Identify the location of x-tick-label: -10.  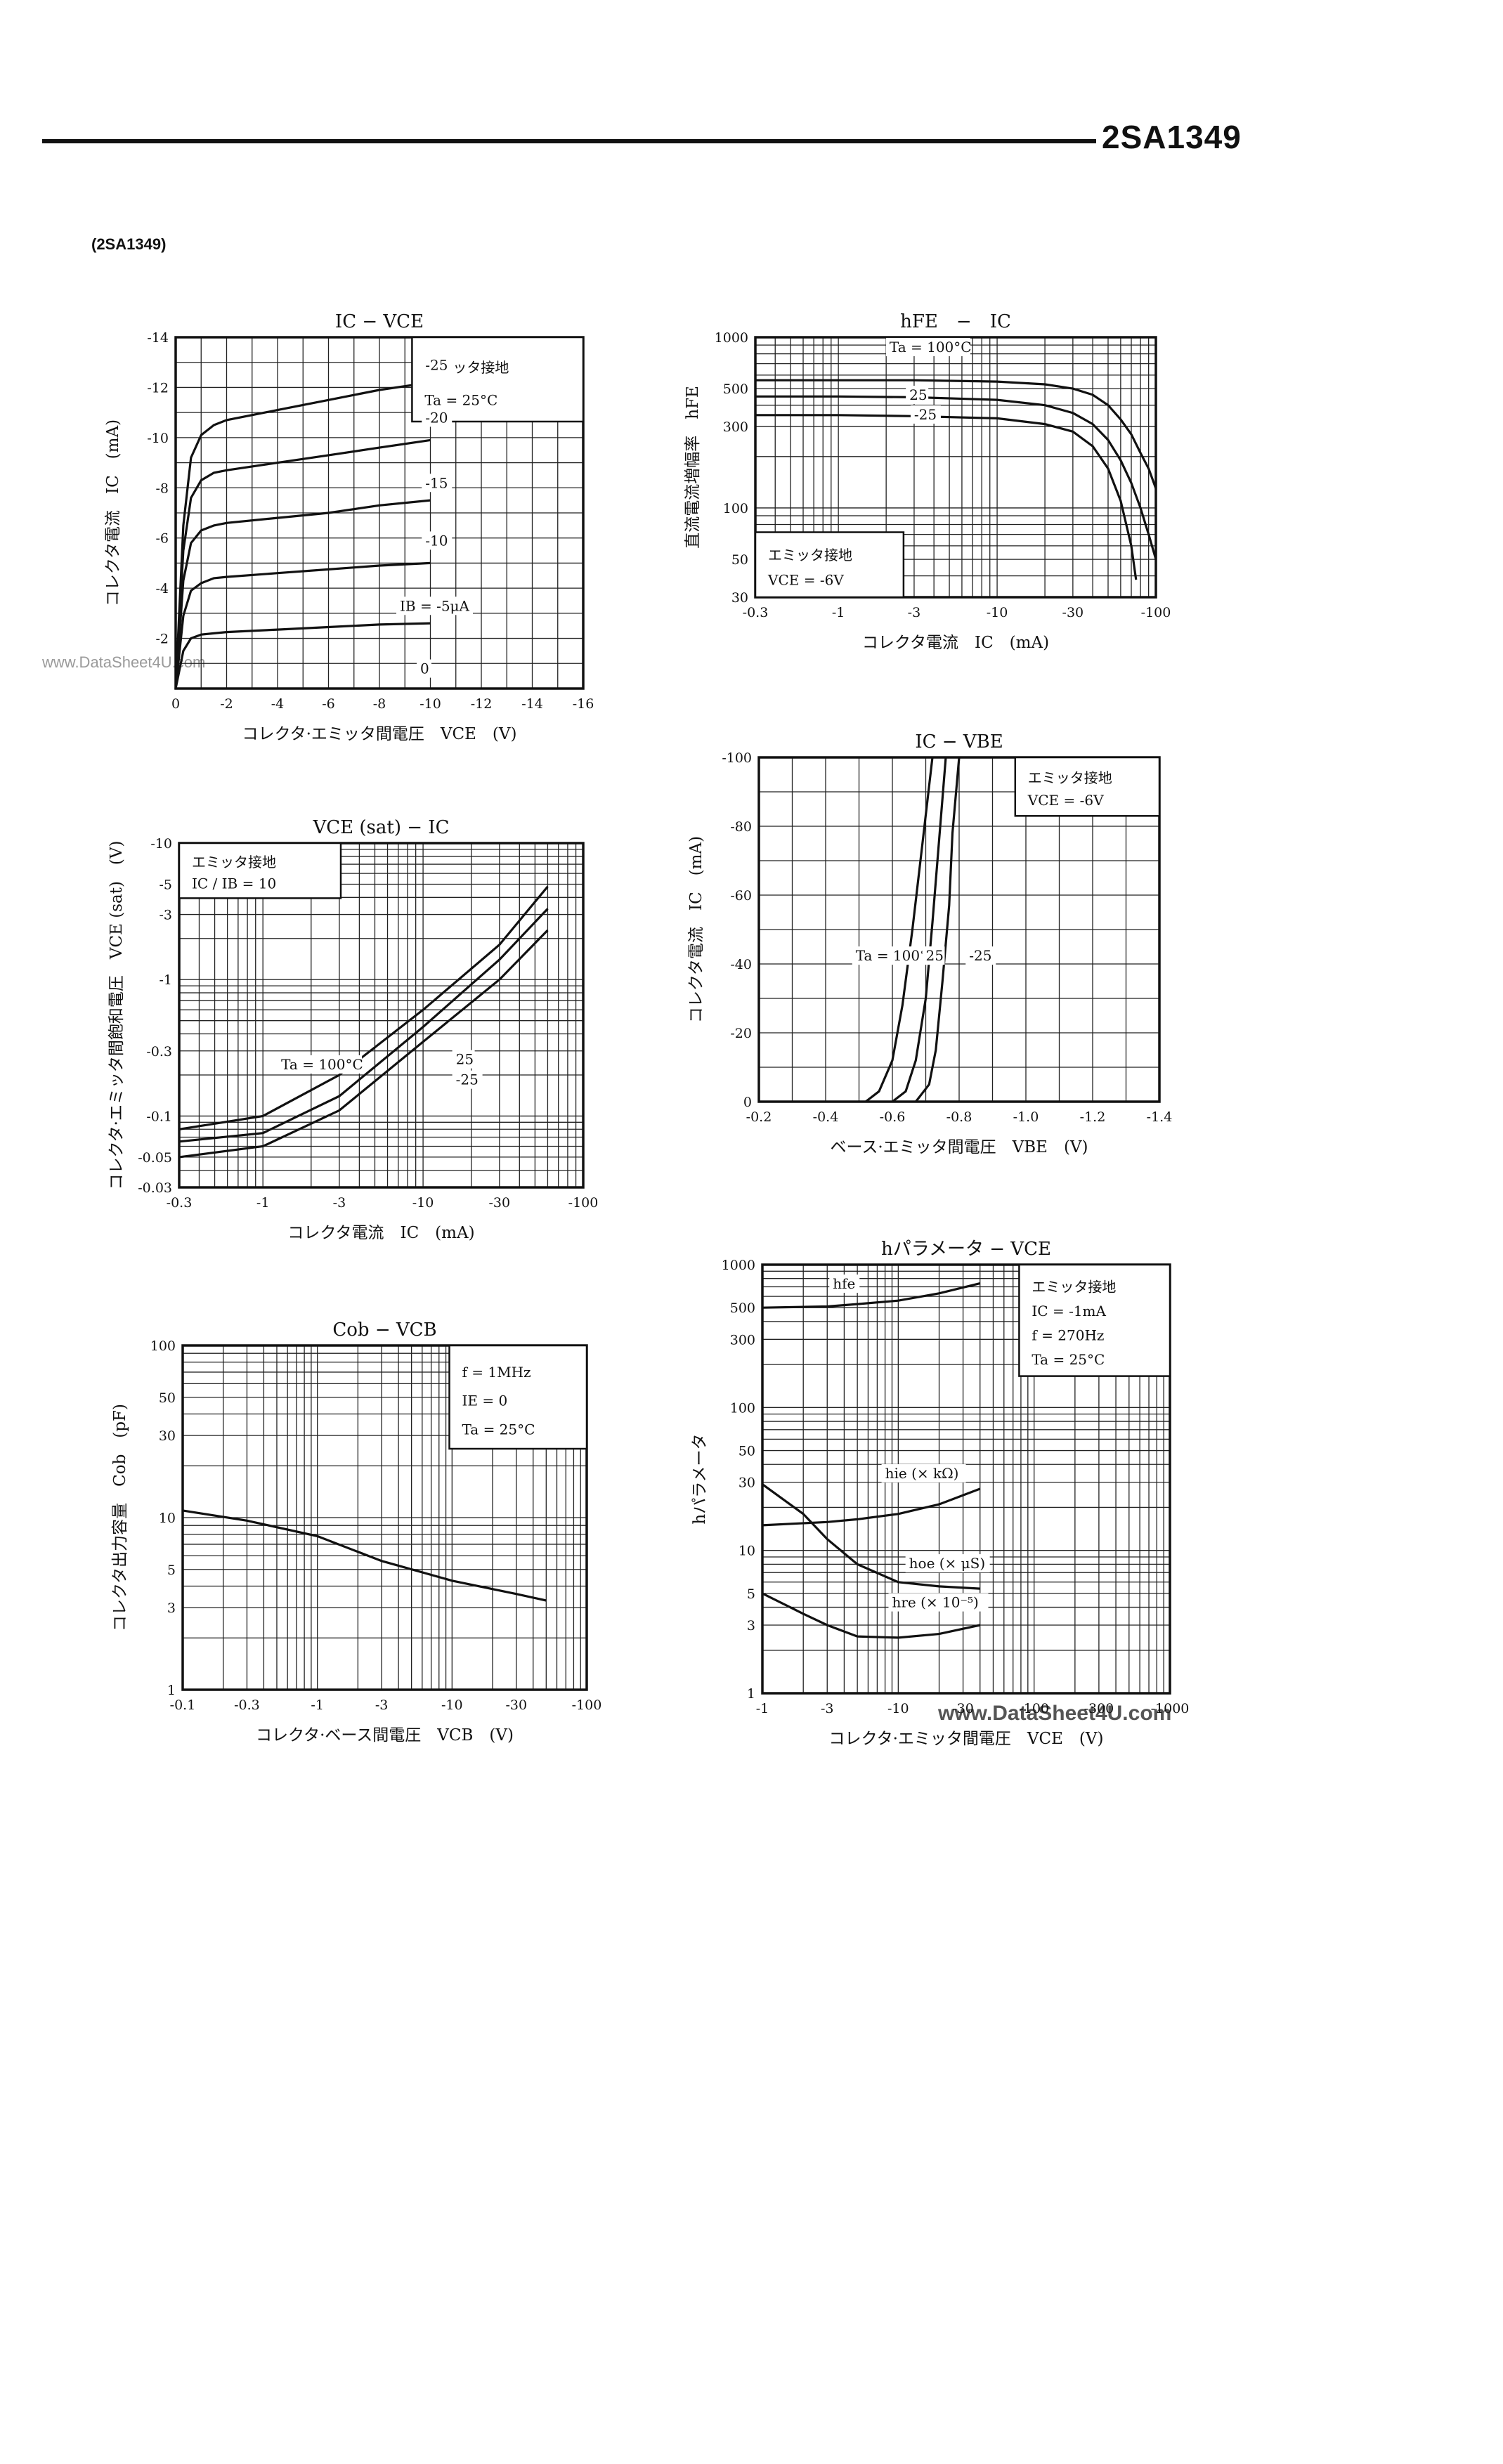
(898, 1708).